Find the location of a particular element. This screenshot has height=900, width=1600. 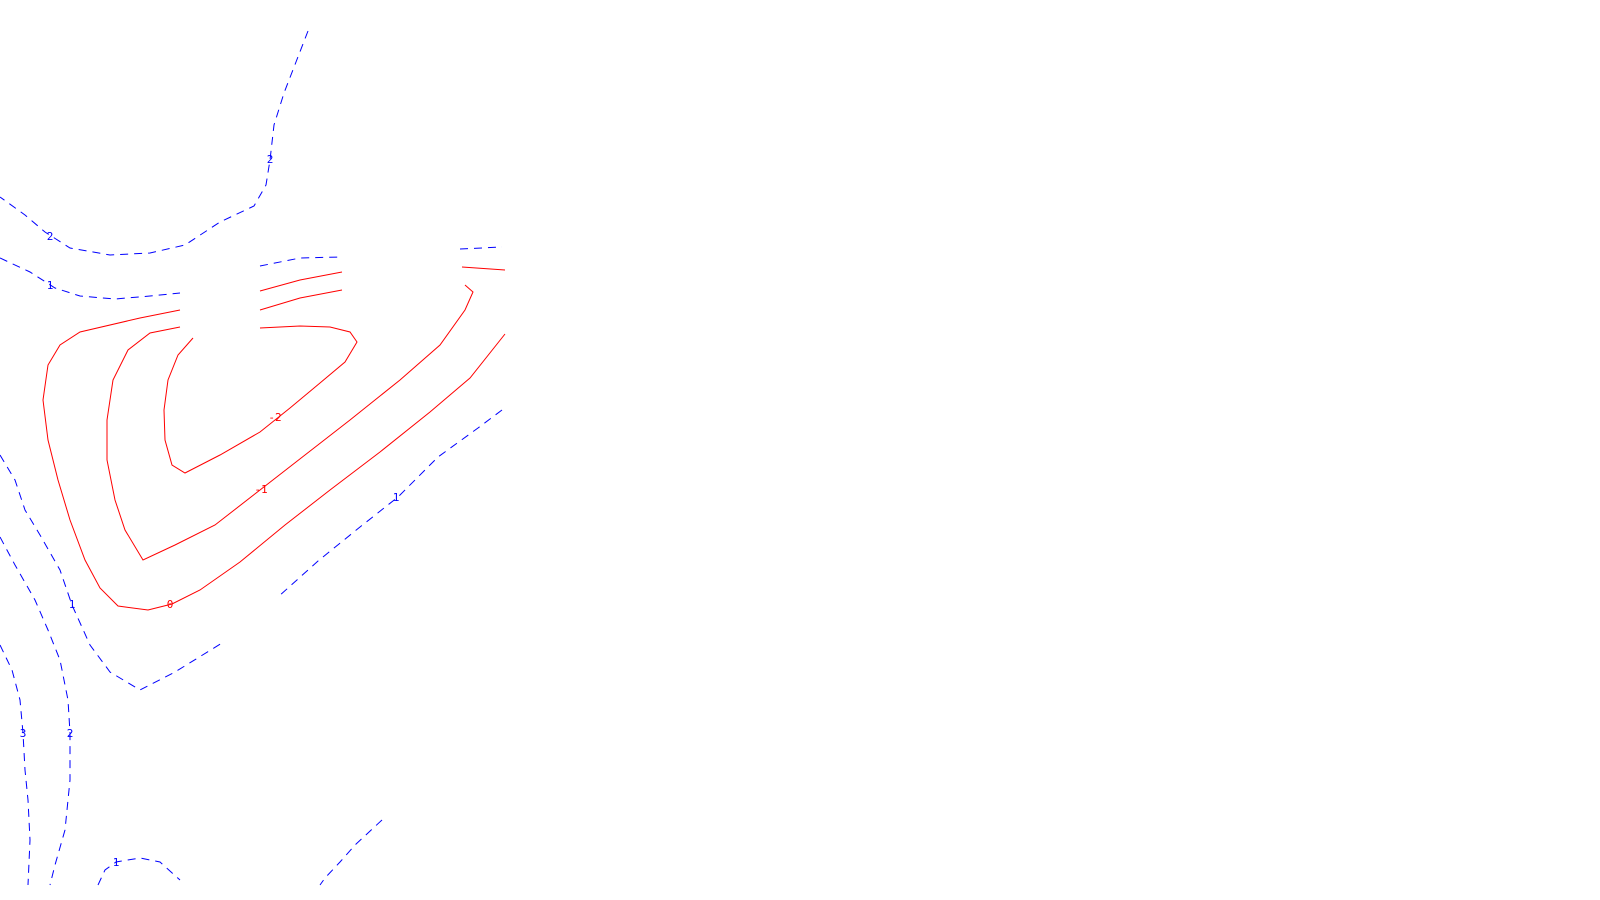

contour-line-upper-1-frag is located at coordinates (300, 261).